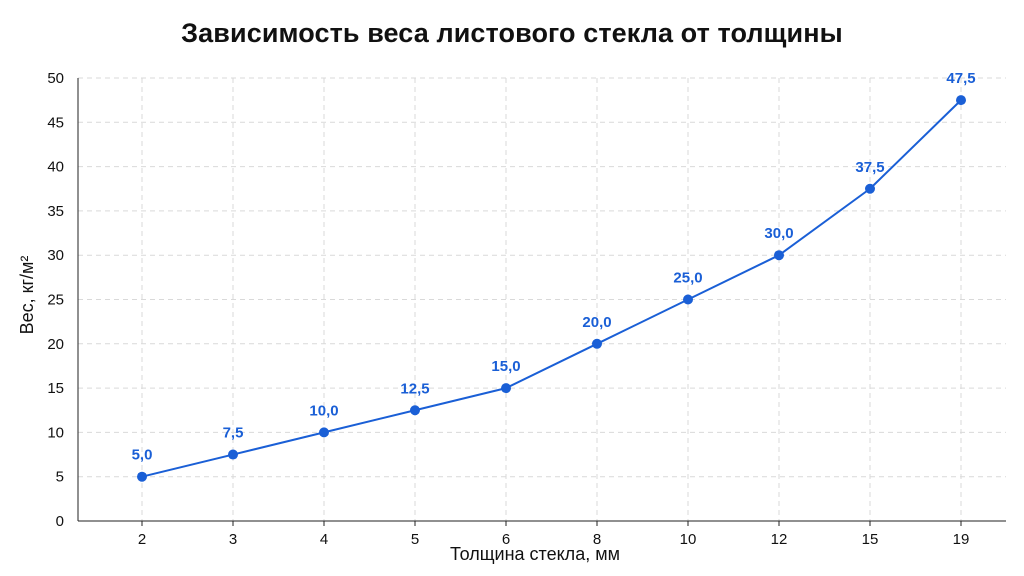 Image resolution: width=1024 pixels, height=576 pixels. Describe the element at coordinates (27, 295) in the screenshot. I see `y-axis-label: Вес, кг/м²` at that location.